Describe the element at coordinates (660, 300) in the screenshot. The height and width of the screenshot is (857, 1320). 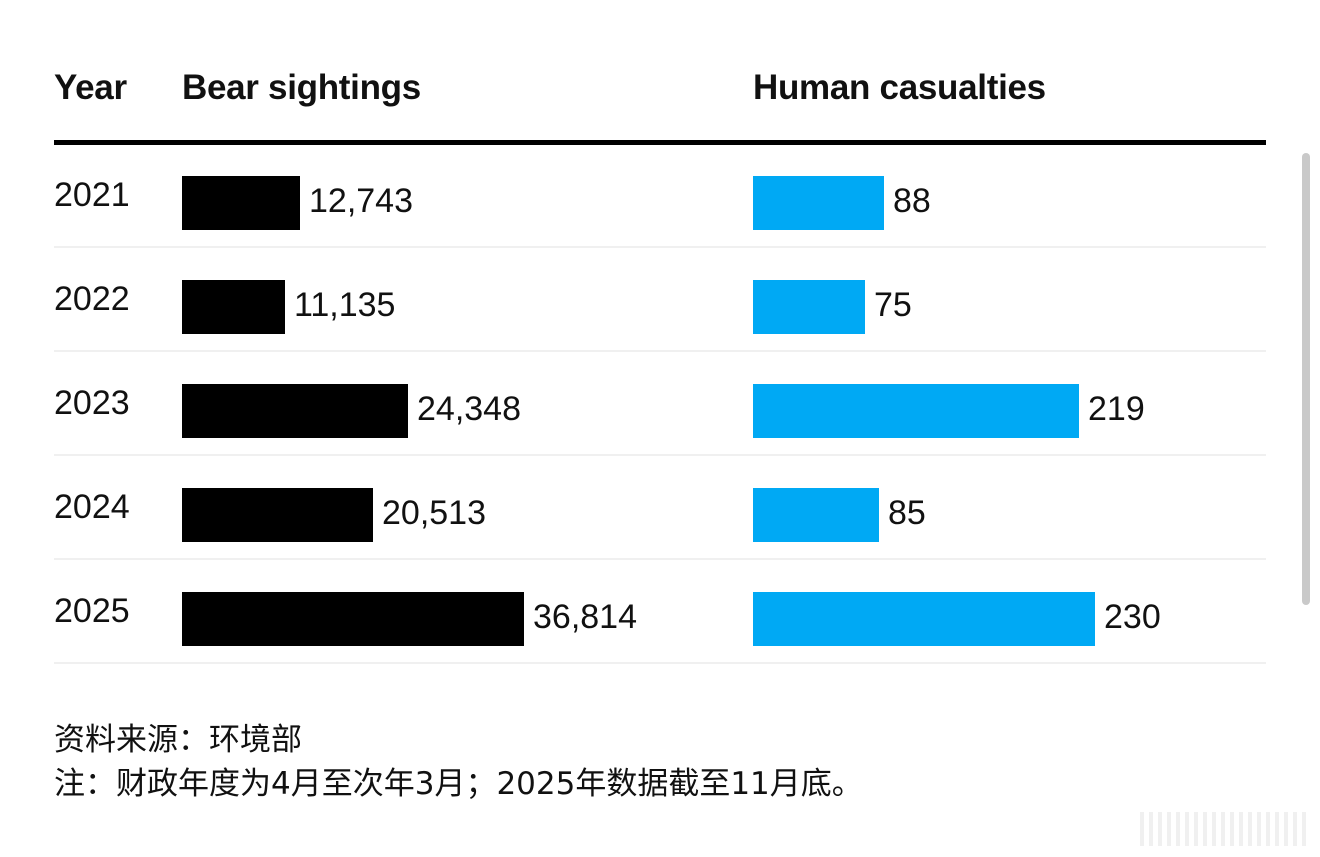
I see `table-row: 2022 11,135 75` at that location.